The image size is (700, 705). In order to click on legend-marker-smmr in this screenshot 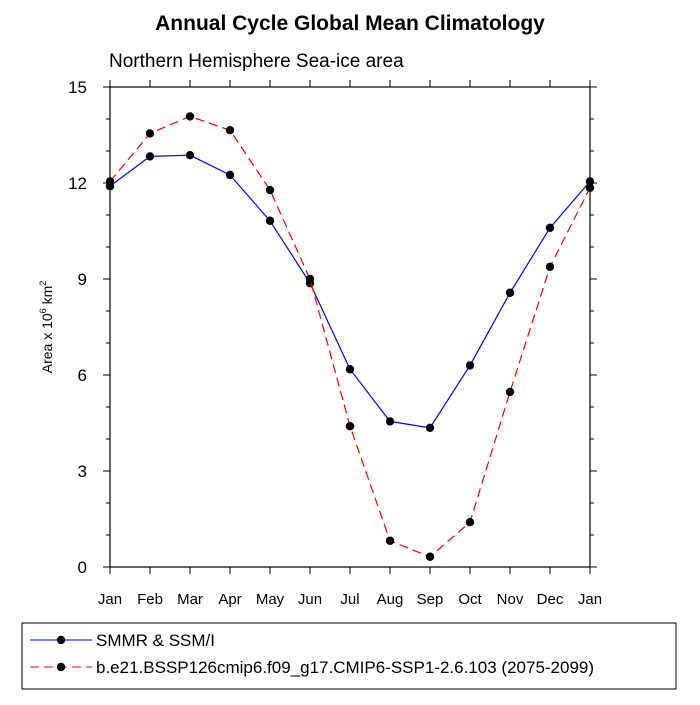, I will do `click(61, 640)`.